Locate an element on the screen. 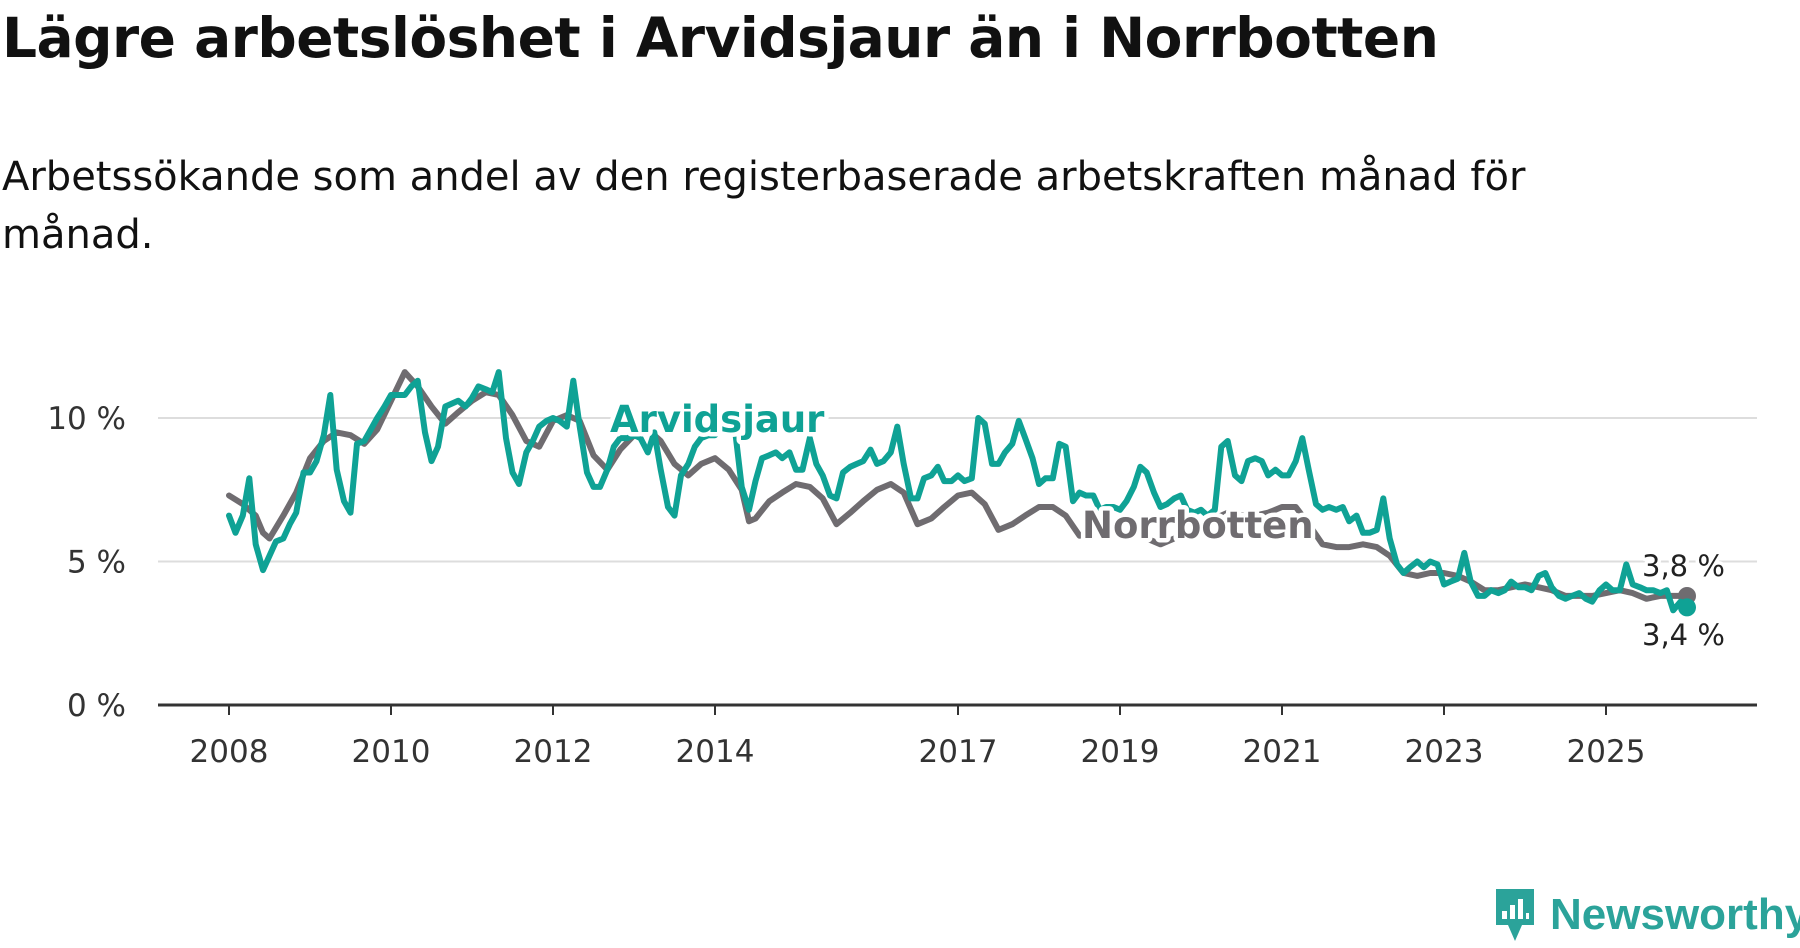 The width and height of the screenshot is (1800, 948). x-tick-label: 2023 is located at coordinates (1444, 752).